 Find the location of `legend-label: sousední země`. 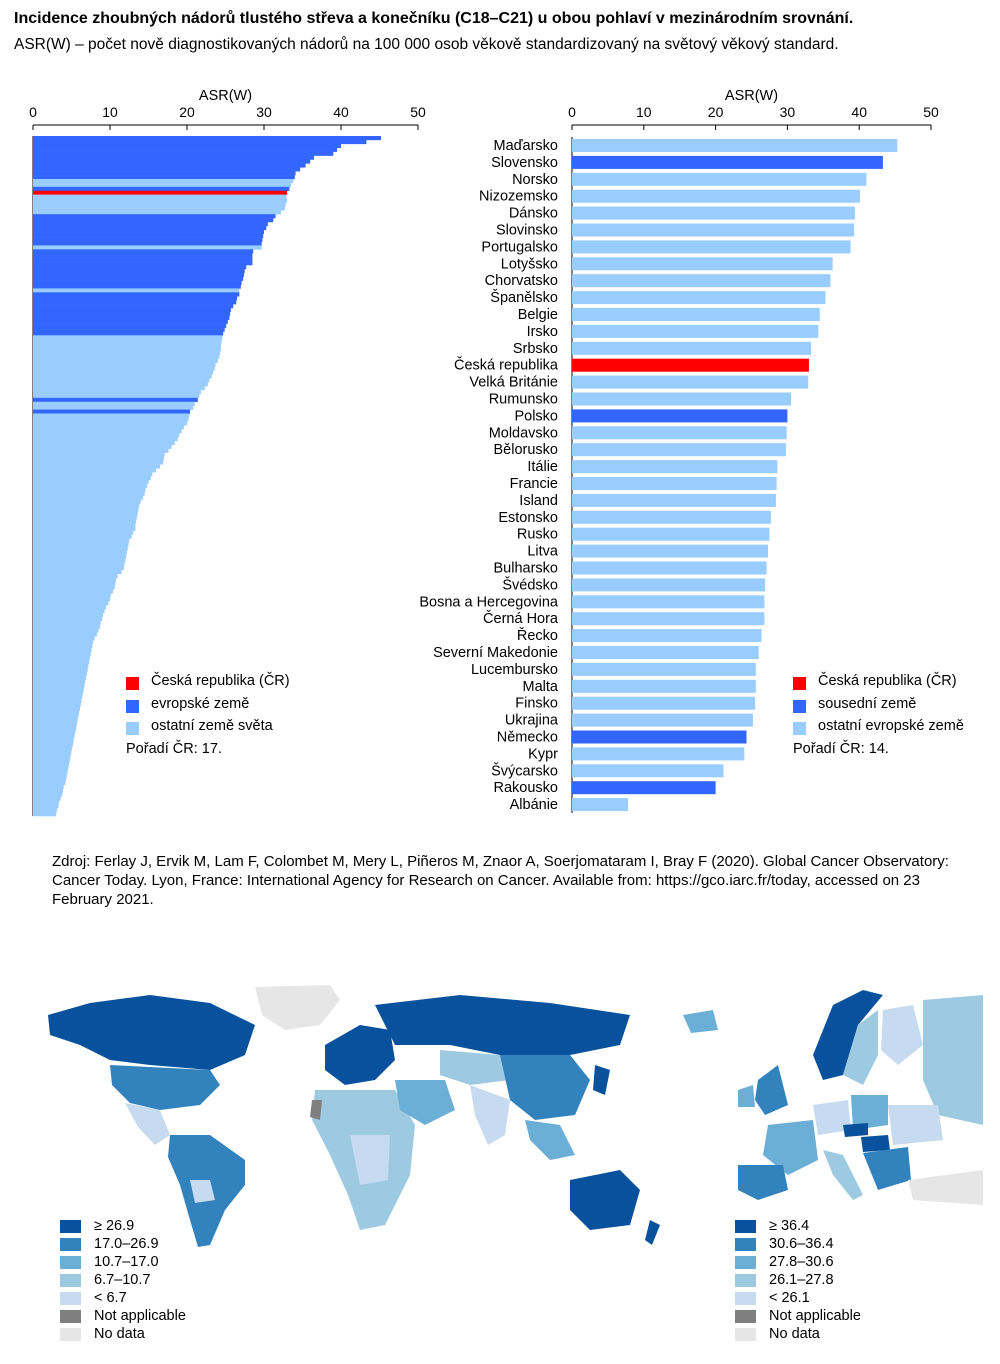

legend-label: sousední země is located at coordinates (867, 703).